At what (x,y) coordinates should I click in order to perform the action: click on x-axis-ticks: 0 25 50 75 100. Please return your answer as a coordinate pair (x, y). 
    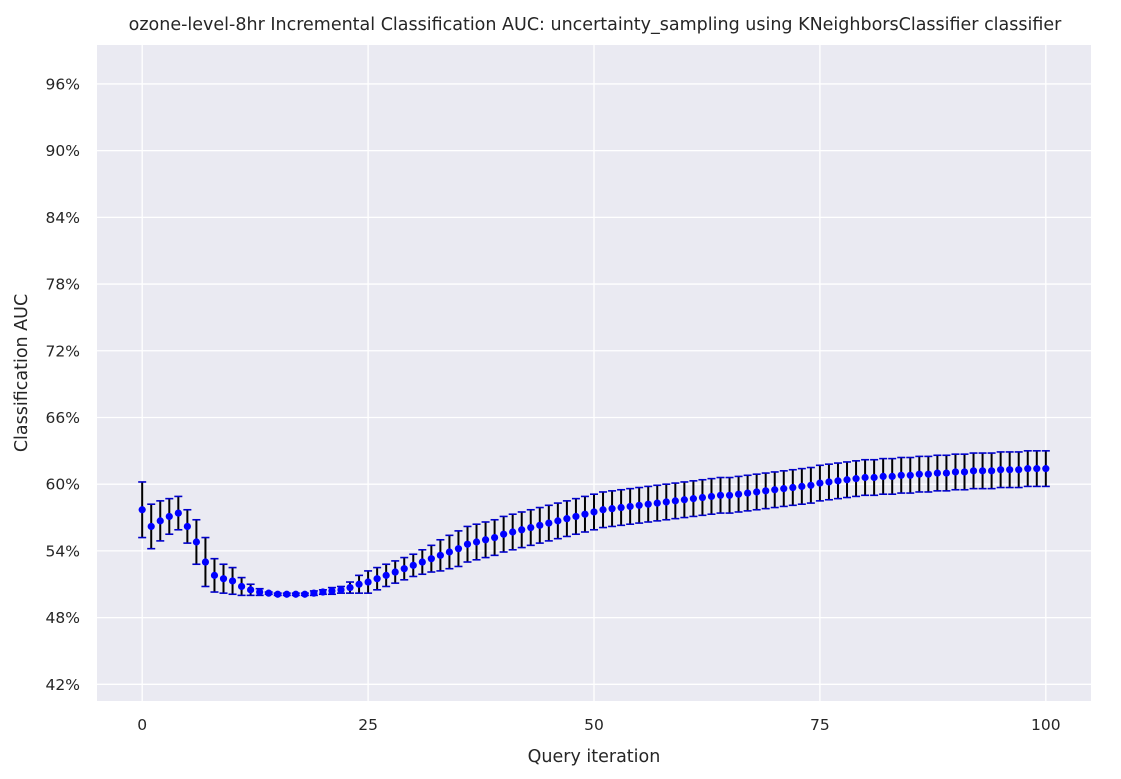
    Looking at the image, I should click on (598, 725).